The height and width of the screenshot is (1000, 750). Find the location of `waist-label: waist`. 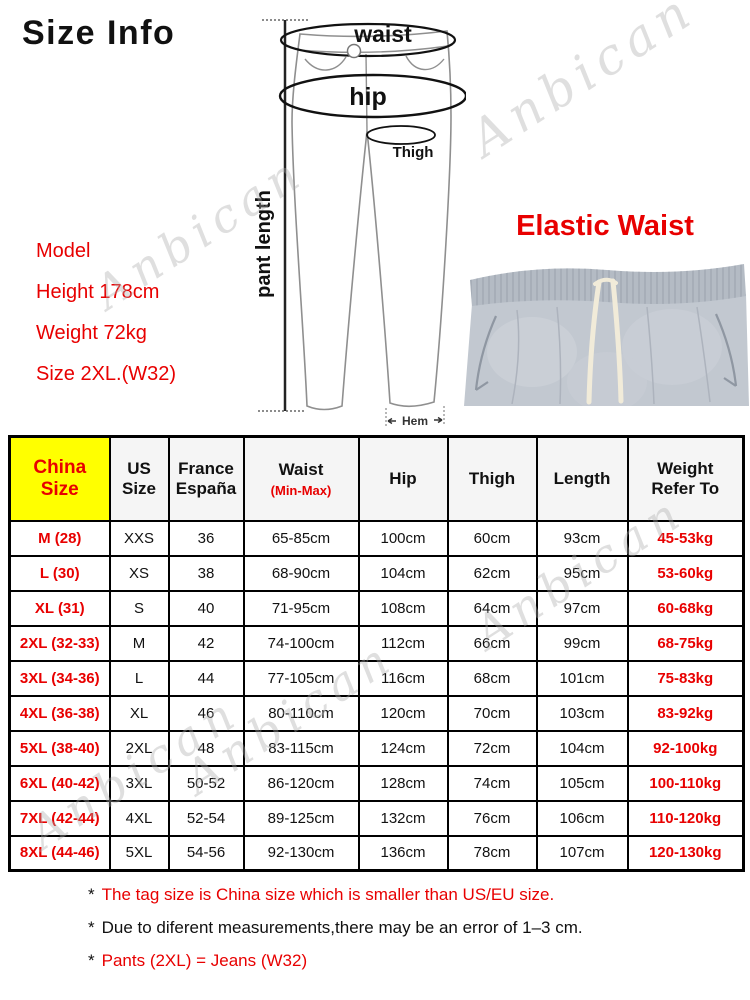

waist-label: waist is located at coordinates (382, 34).